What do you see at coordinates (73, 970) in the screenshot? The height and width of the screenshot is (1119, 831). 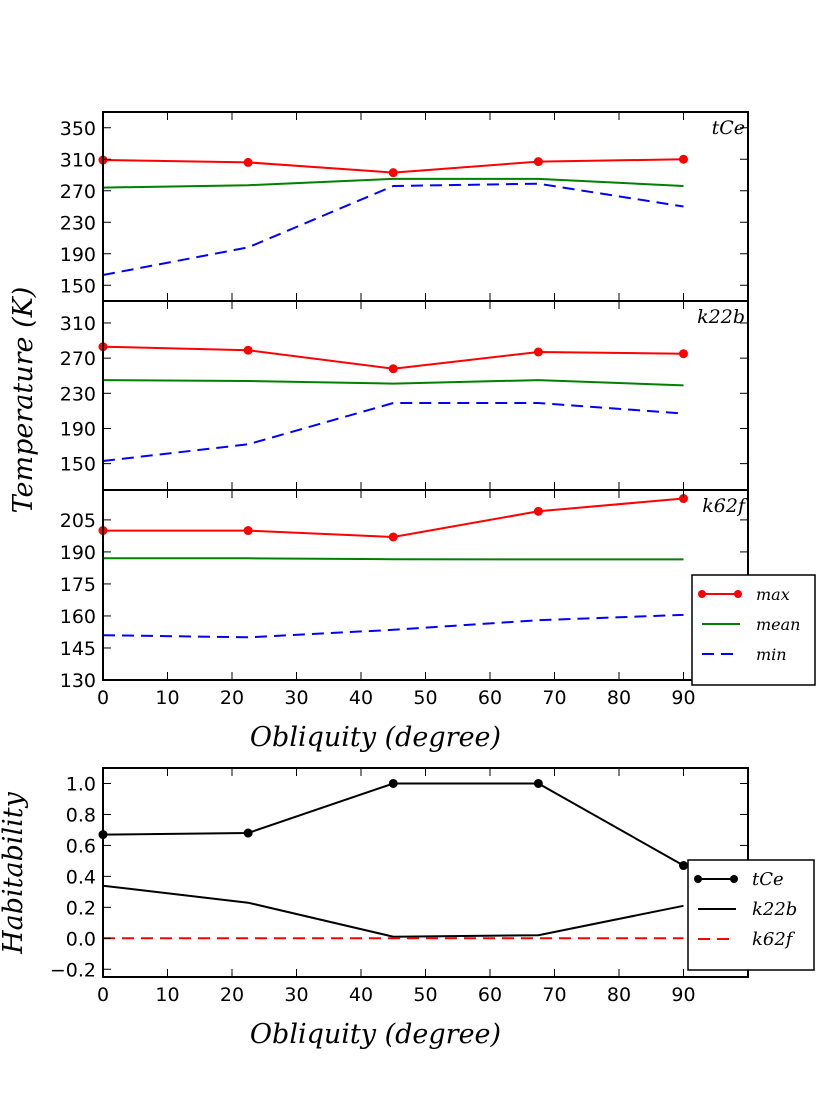 I see `y-tick-label: −0.2` at bounding box center [73, 970].